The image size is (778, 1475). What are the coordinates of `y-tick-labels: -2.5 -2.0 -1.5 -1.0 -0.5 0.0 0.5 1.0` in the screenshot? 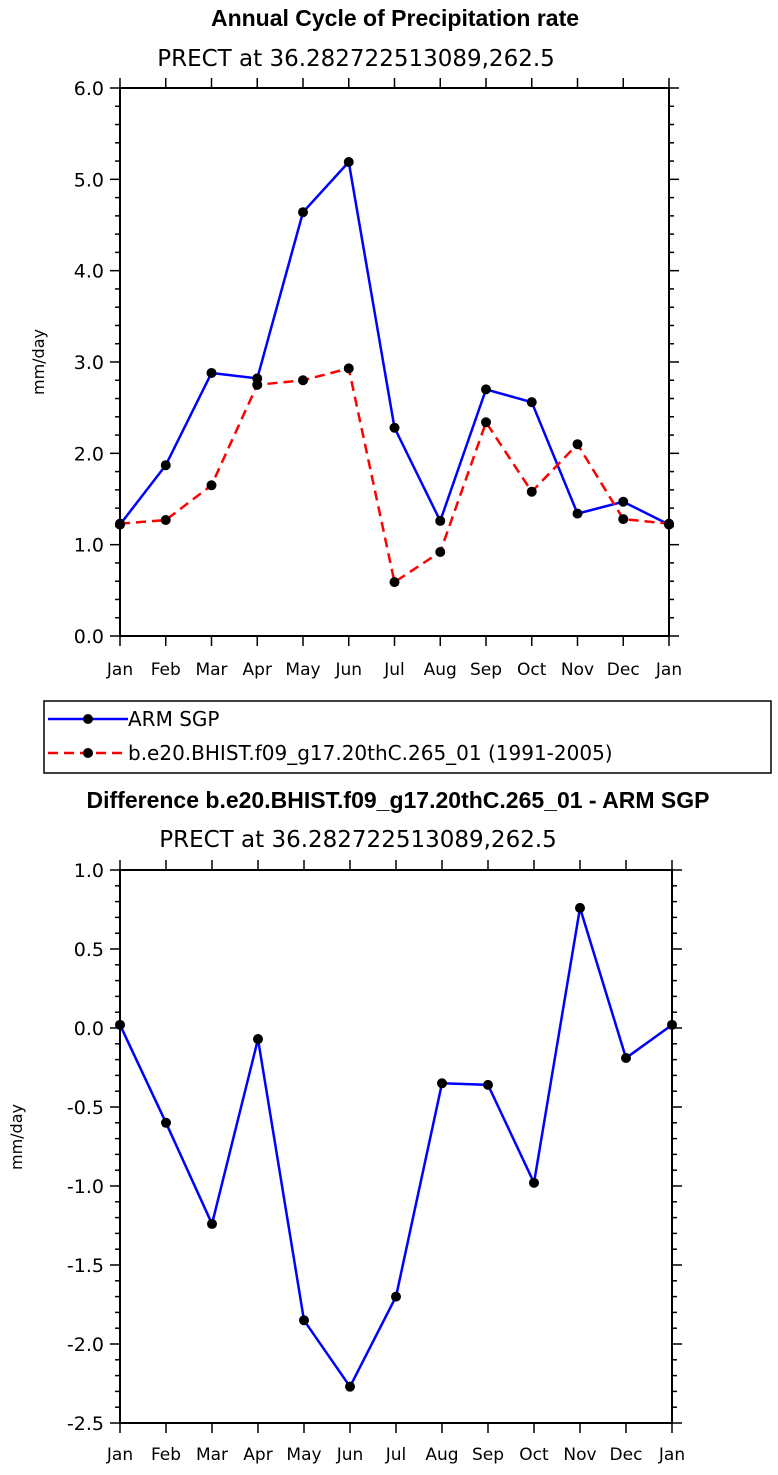 It's located at (85, 1147).